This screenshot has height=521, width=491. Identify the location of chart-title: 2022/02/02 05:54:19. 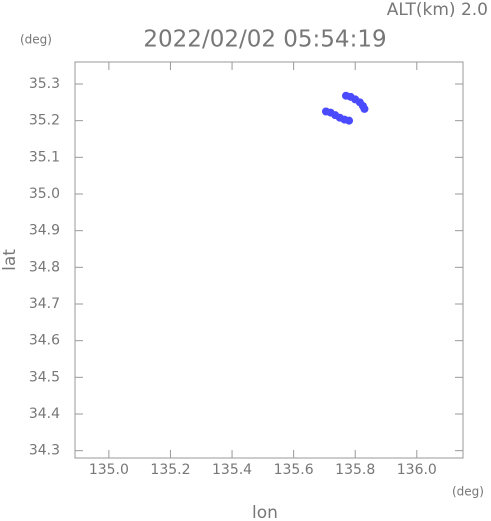
(264, 40).